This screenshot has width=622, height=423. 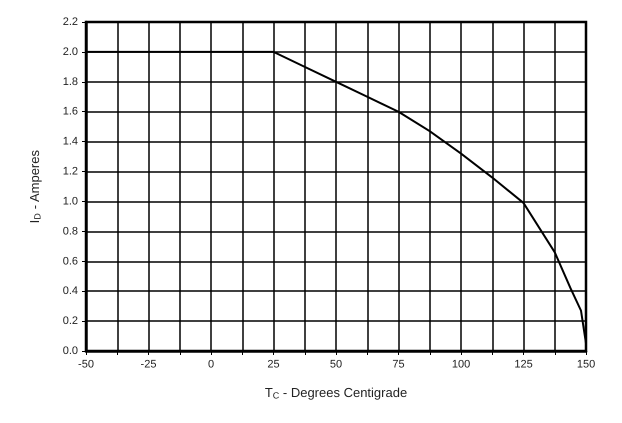 What do you see at coordinates (70, 142) in the screenshot?
I see `y-tick-label: 1.4` at bounding box center [70, 142].